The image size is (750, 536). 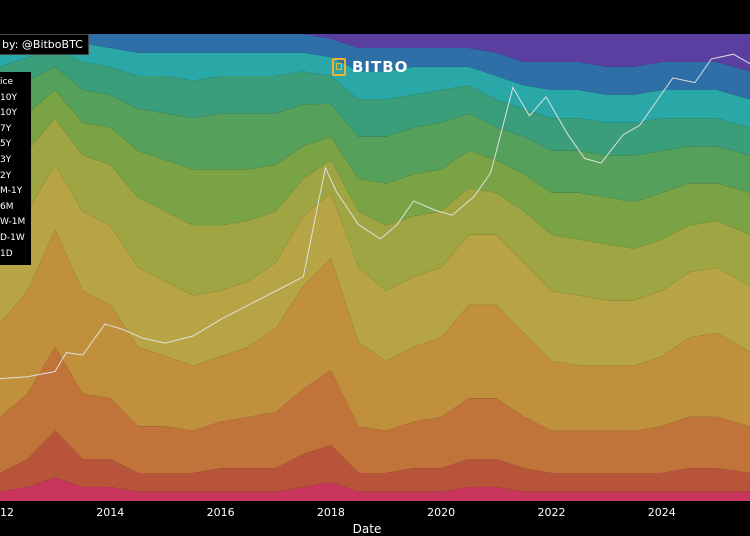 I want to click on legend-item: 2Y, so click(x=6, y=175).